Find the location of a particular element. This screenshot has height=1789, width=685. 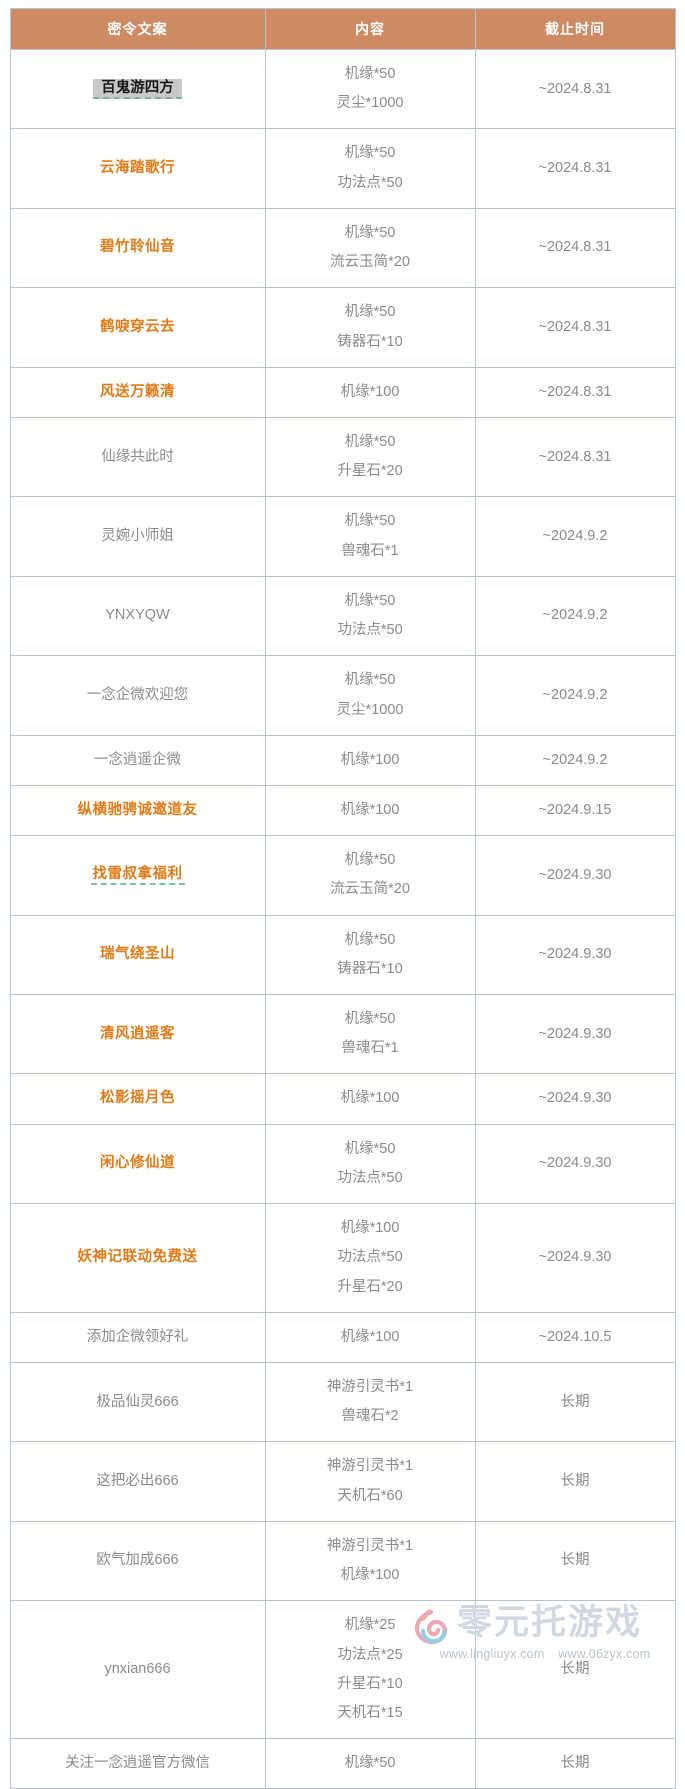

cell-gift-code: 瑞气绕圣山 is located at coordinates (137, 955).